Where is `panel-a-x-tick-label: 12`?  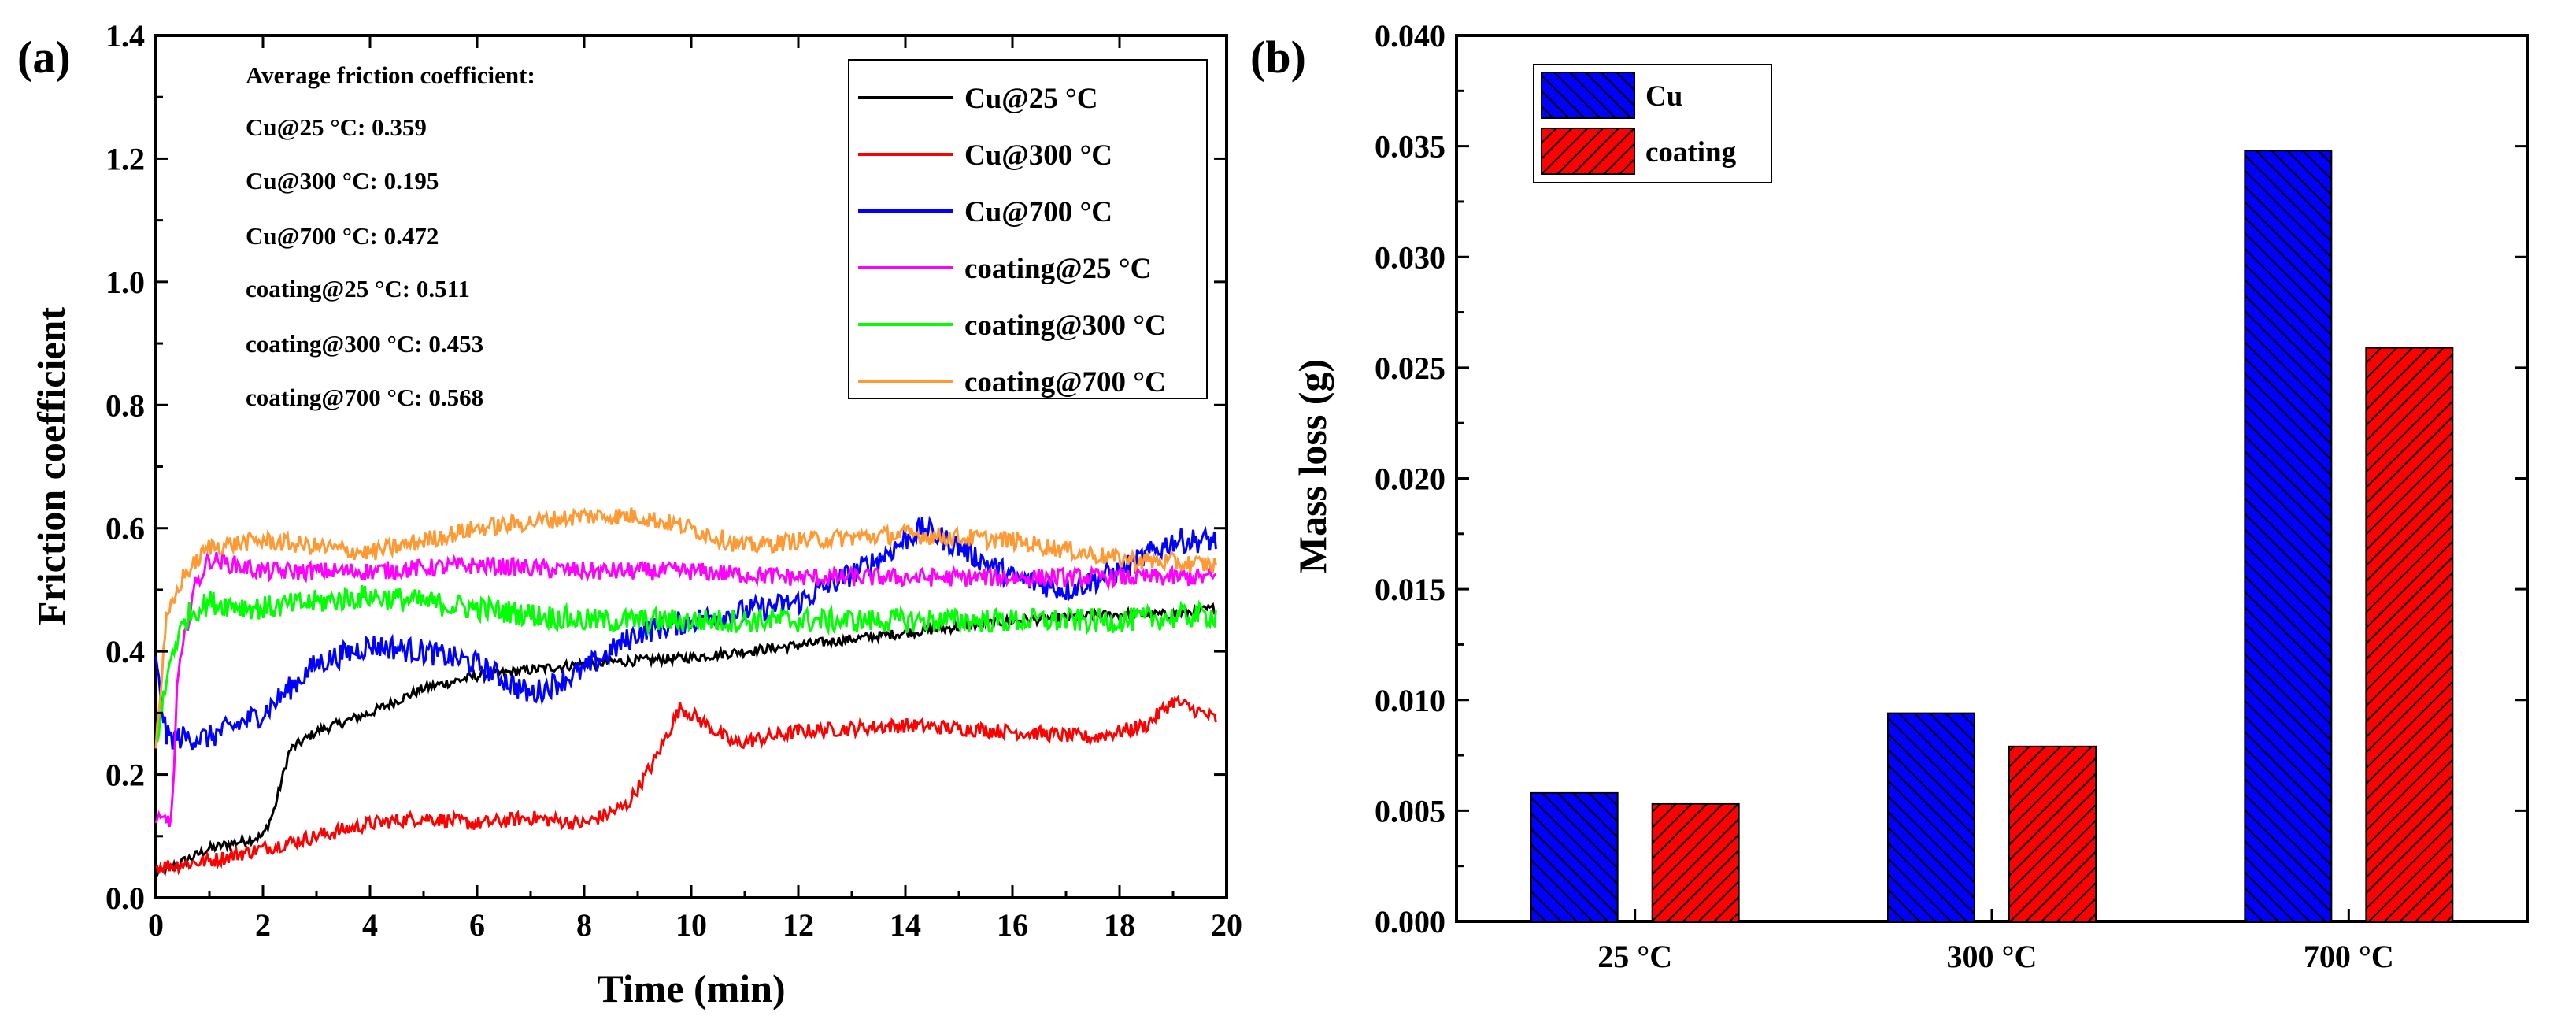
panel-a-x-tick-label: 12 is located at coordinates (798, 925).